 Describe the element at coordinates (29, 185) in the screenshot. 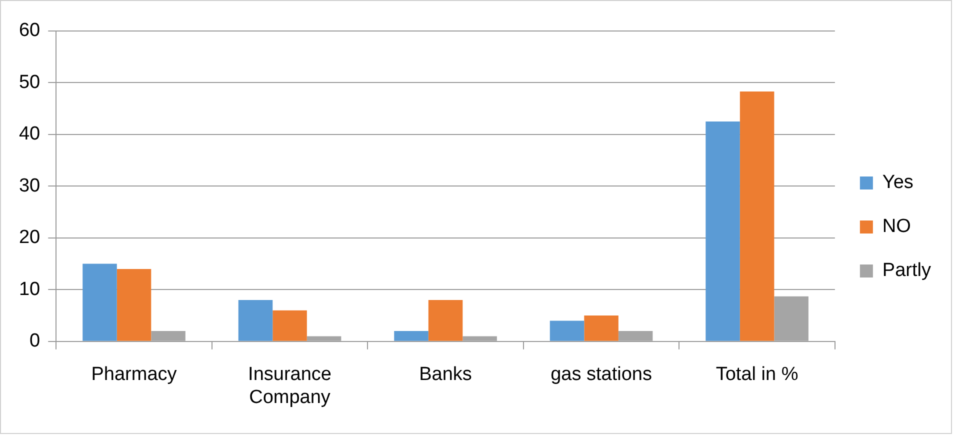

I see `y-tick-label: 30` at that location.